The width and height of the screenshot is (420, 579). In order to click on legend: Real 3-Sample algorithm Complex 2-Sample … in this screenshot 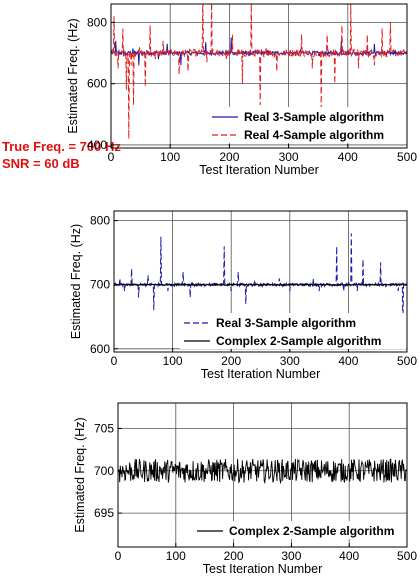, I will do `click(293, 331)`.